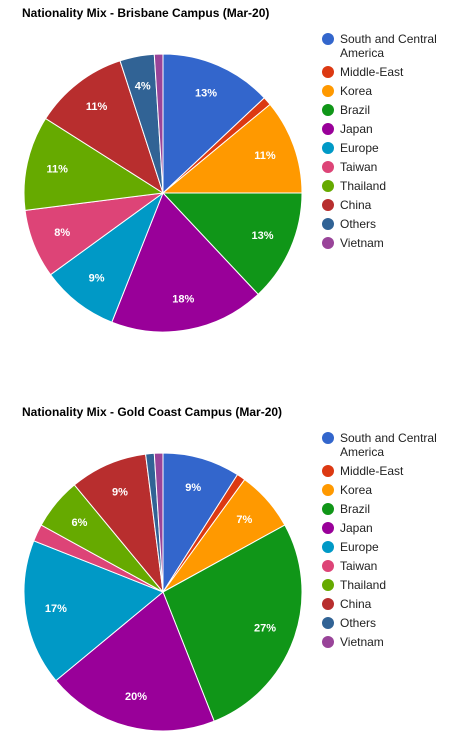  I want to click on slice-label: 6%, so click(80, 523).